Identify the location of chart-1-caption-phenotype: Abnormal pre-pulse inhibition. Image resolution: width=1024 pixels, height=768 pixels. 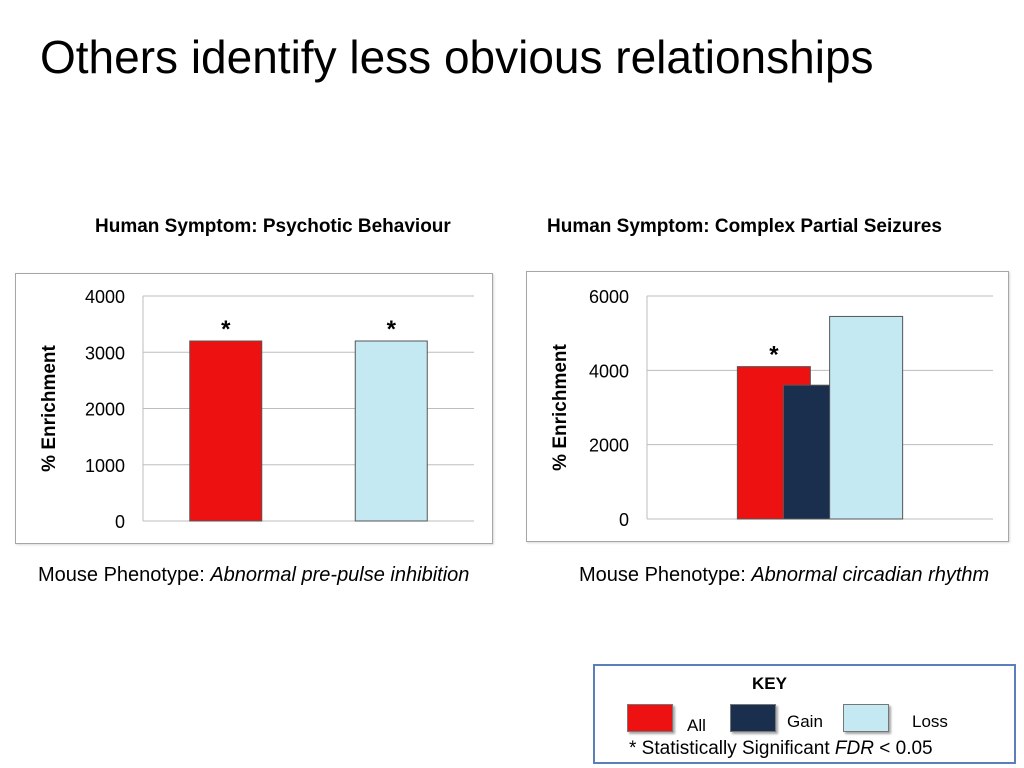
(340, 575).